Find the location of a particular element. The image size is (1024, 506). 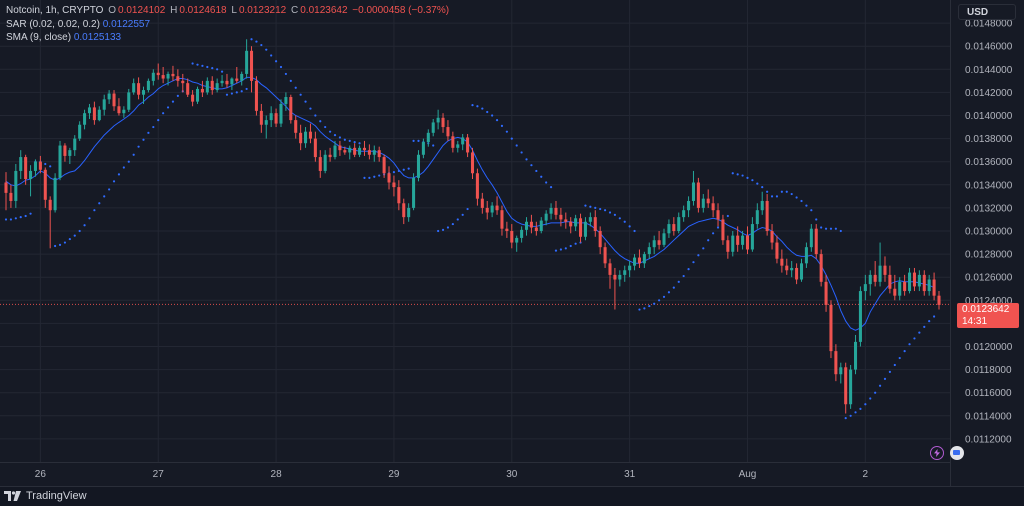

legend-close-value: 0.0123642 is located at coordinates (324, 10).